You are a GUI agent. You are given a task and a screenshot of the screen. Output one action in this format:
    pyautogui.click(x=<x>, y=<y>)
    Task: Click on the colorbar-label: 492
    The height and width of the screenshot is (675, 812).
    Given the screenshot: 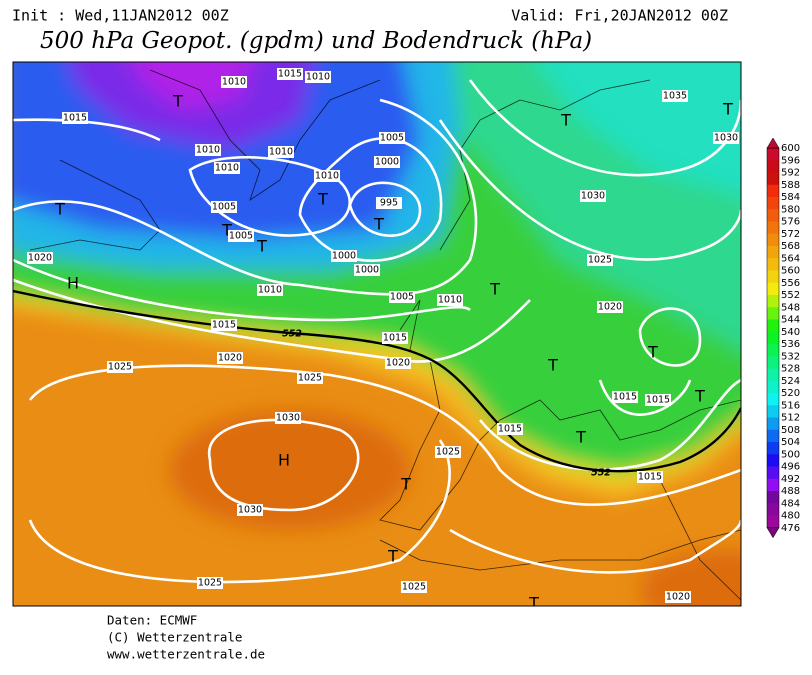 What is the action you would take?
    pyautogui.click(x=790, y=479)
    